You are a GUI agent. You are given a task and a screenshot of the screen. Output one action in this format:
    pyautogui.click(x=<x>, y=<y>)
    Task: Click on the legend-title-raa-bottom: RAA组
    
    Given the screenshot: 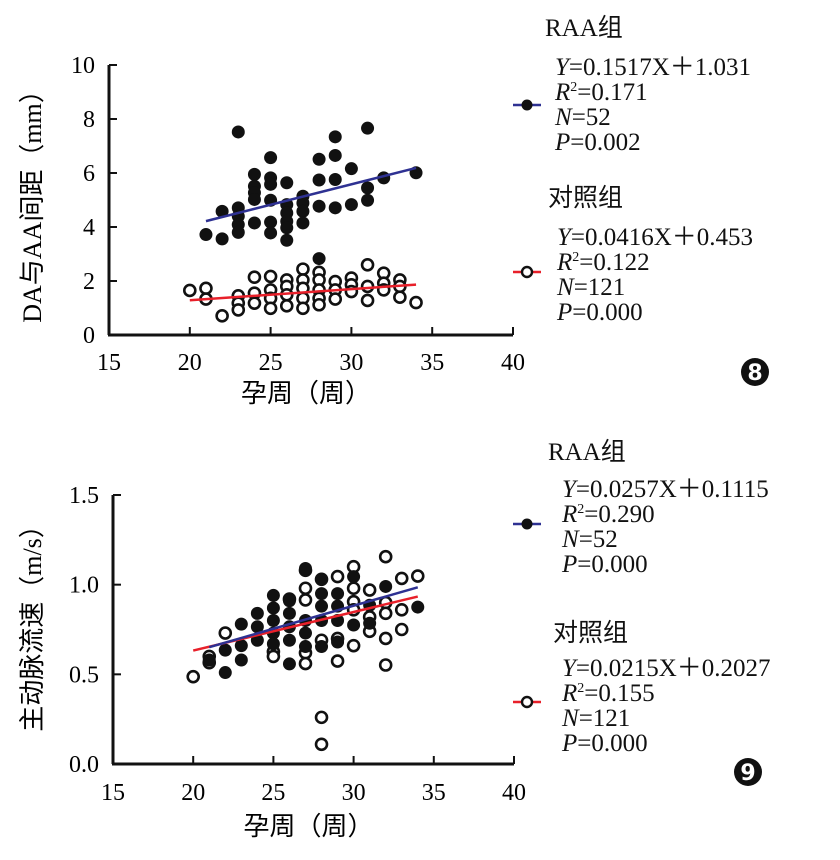 What is the action you would take?
    pyautogui.click(x=587, y=452)
    